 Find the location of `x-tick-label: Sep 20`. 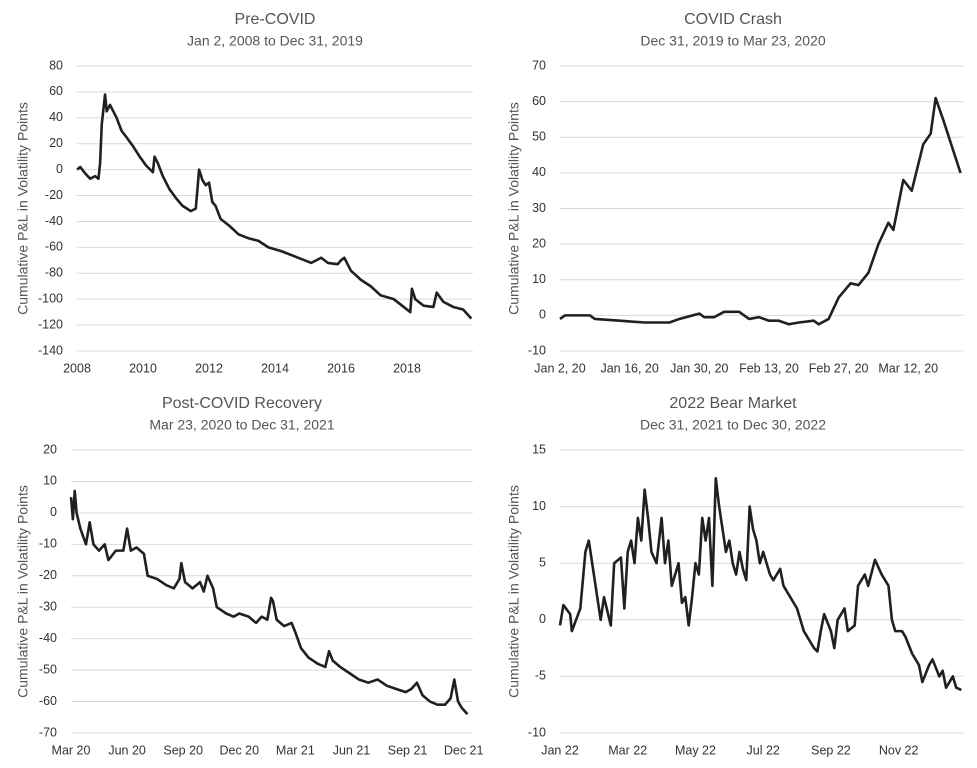

x-tick-label: Sep 20 is located at coordinates (183, 750).